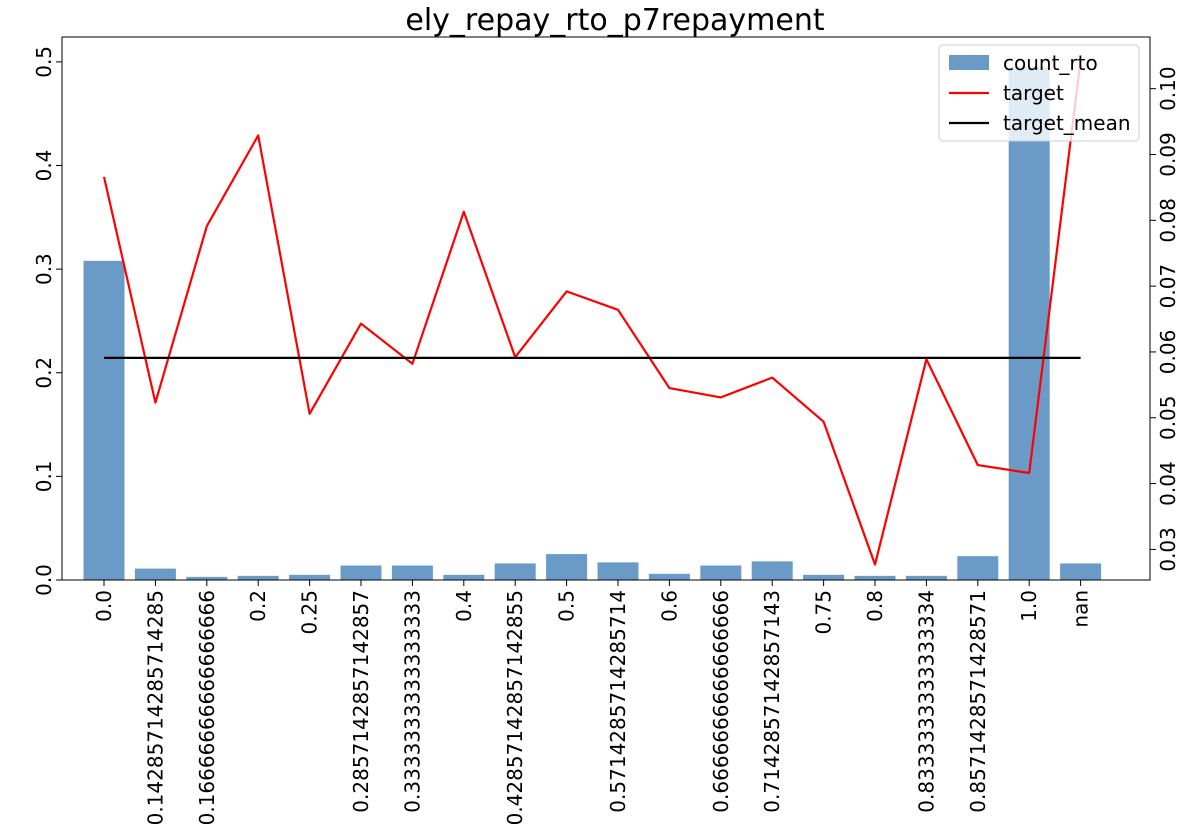 Image resolution: width=1182 pixels, height=830 pixels. I want to click on x-tick-label: 0.8333333333333334, so click(926, 701).